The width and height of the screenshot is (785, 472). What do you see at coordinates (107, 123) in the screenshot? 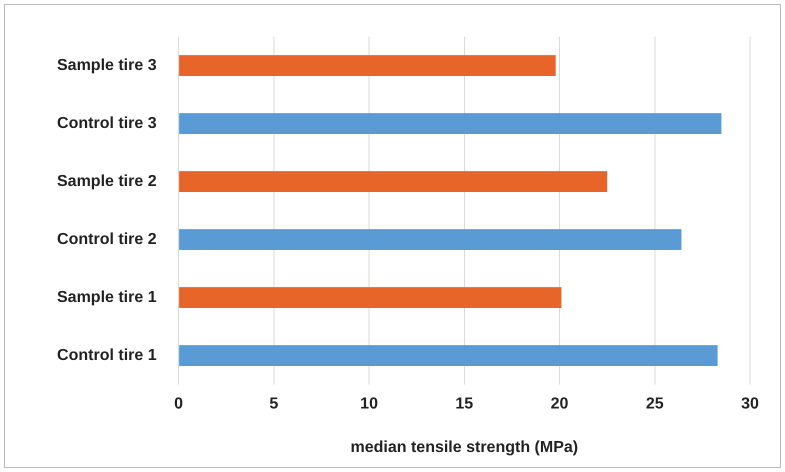
I see `y-tick-label: Control tire 3` at bounding box center [107, 123].